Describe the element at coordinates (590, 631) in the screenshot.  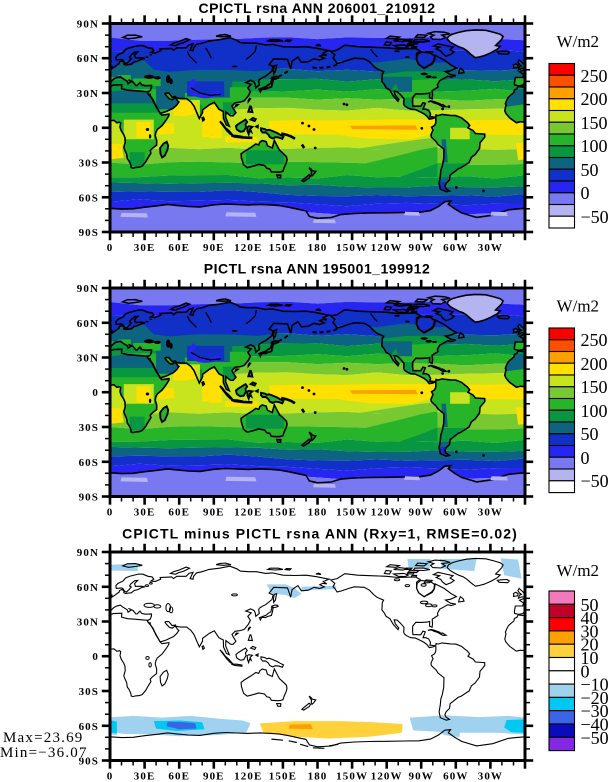
I see `svg-text: 30` at that location.